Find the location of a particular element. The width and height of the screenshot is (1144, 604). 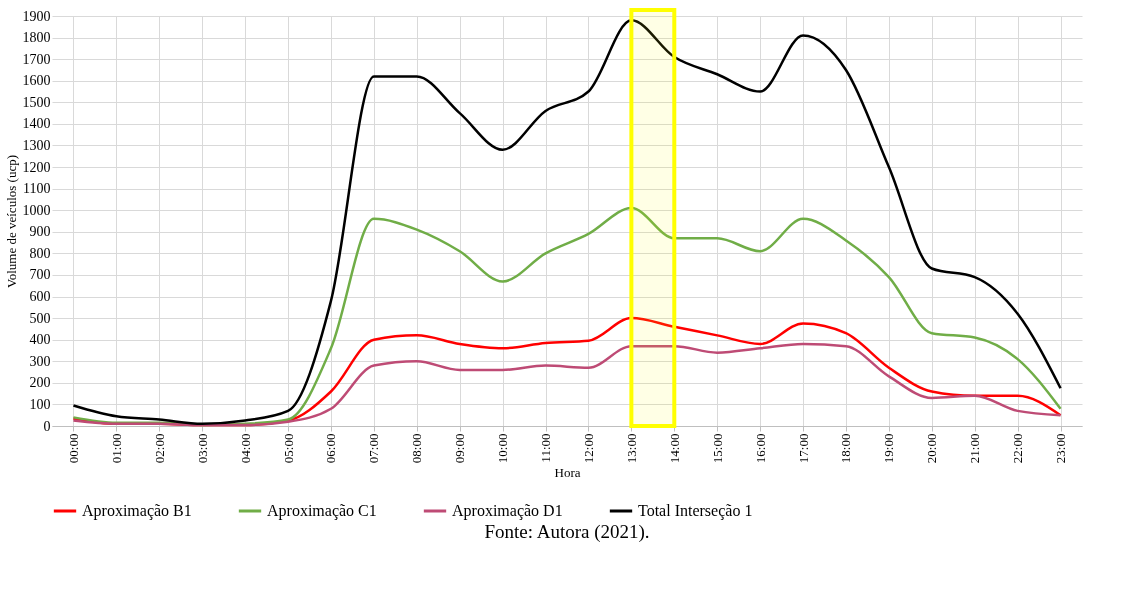

legend-label: Aproximação D1 is located at coordinates (507, 511).